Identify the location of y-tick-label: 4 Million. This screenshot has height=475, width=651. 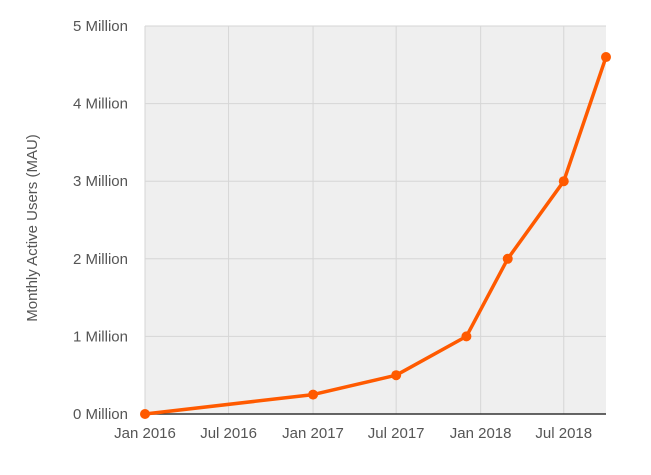
(100, 104).